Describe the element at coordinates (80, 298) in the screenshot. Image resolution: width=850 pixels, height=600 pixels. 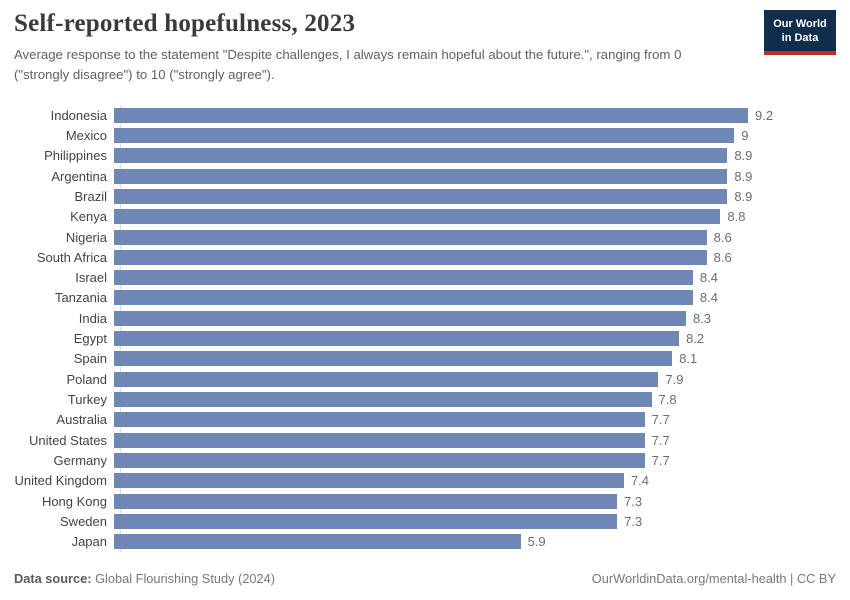
I see `country-label: Tanzania` at that location.